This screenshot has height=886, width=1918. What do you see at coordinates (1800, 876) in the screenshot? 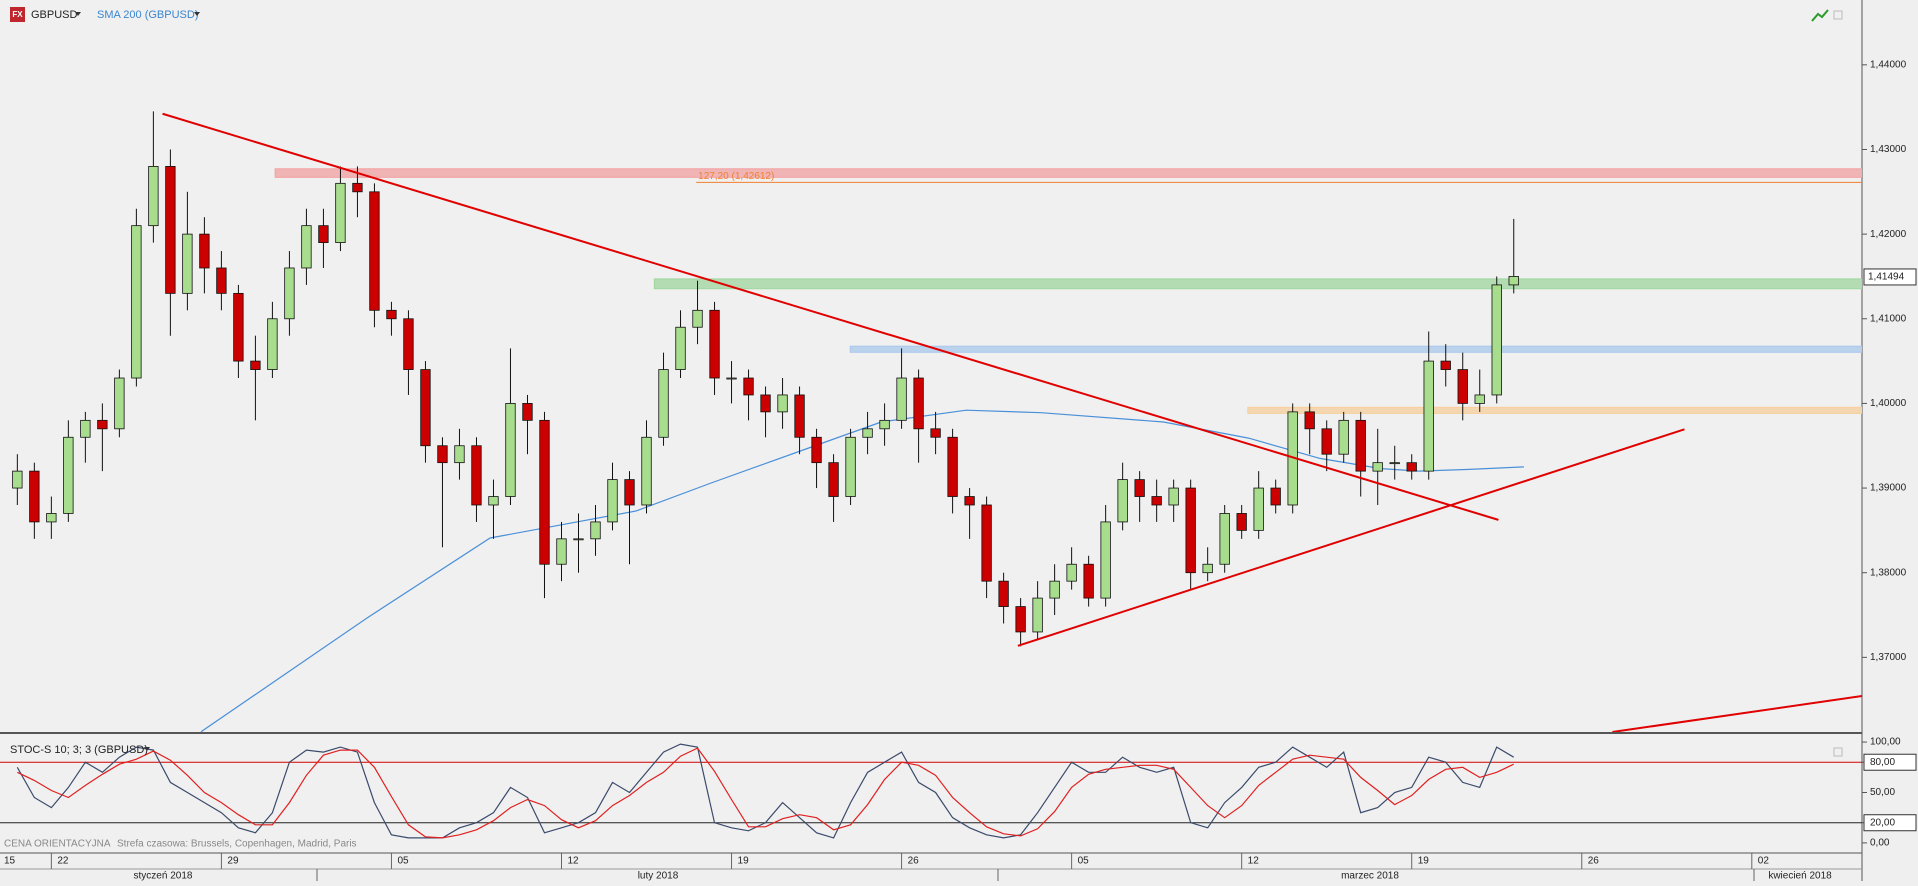
I see `month-label: kwiecień 2018` at bounding box center [1800, 876].